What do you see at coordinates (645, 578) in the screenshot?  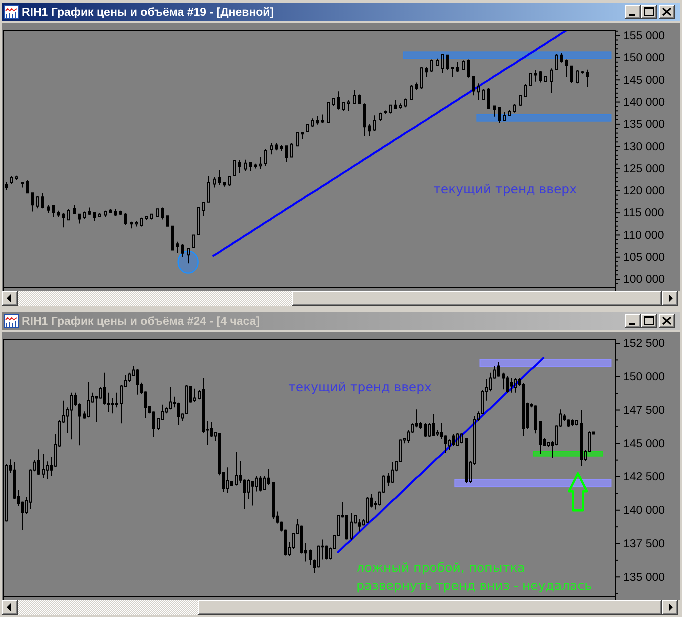 I see `y-tick-label: 135 000` at bounding box center [645, 578].